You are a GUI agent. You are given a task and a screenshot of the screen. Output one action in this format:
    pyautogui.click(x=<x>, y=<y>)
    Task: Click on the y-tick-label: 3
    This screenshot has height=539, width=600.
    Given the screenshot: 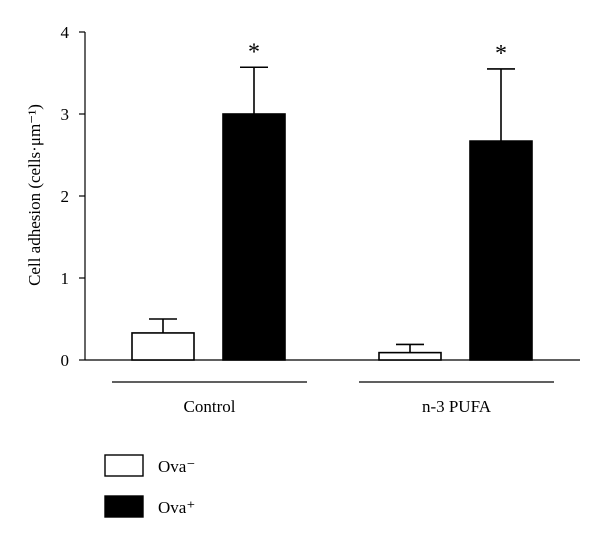 What is the action you would take?
    pyautogui.click(x=65, y=114)
    